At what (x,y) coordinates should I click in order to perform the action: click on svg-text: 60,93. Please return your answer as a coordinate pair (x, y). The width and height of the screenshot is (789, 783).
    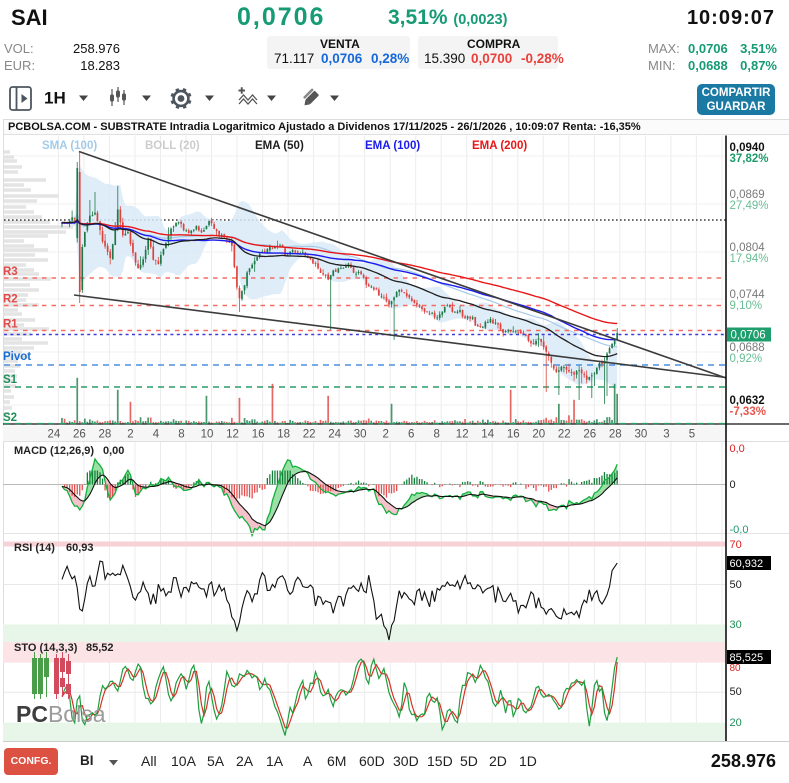
    Looking at the image, I should click on (80, 548).